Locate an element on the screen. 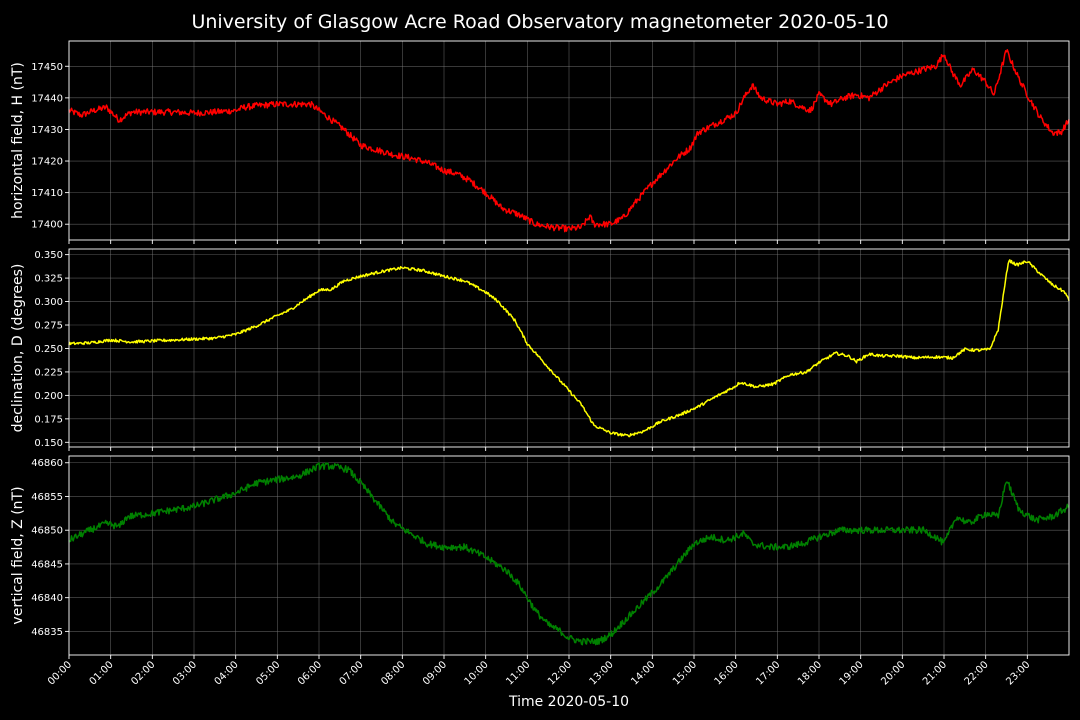 The image size is (1080, 720). x-tick-label: 16:00 is located at coordinates (727, 673).